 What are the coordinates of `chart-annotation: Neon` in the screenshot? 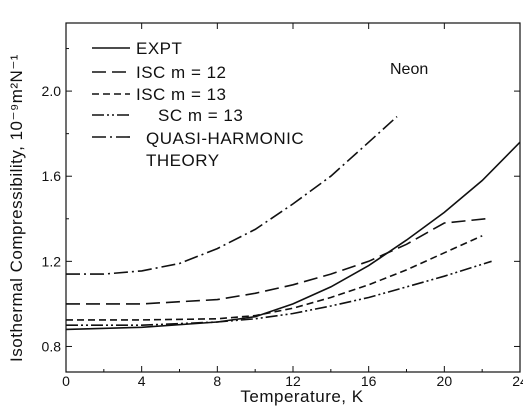 It's located at (409, 69).